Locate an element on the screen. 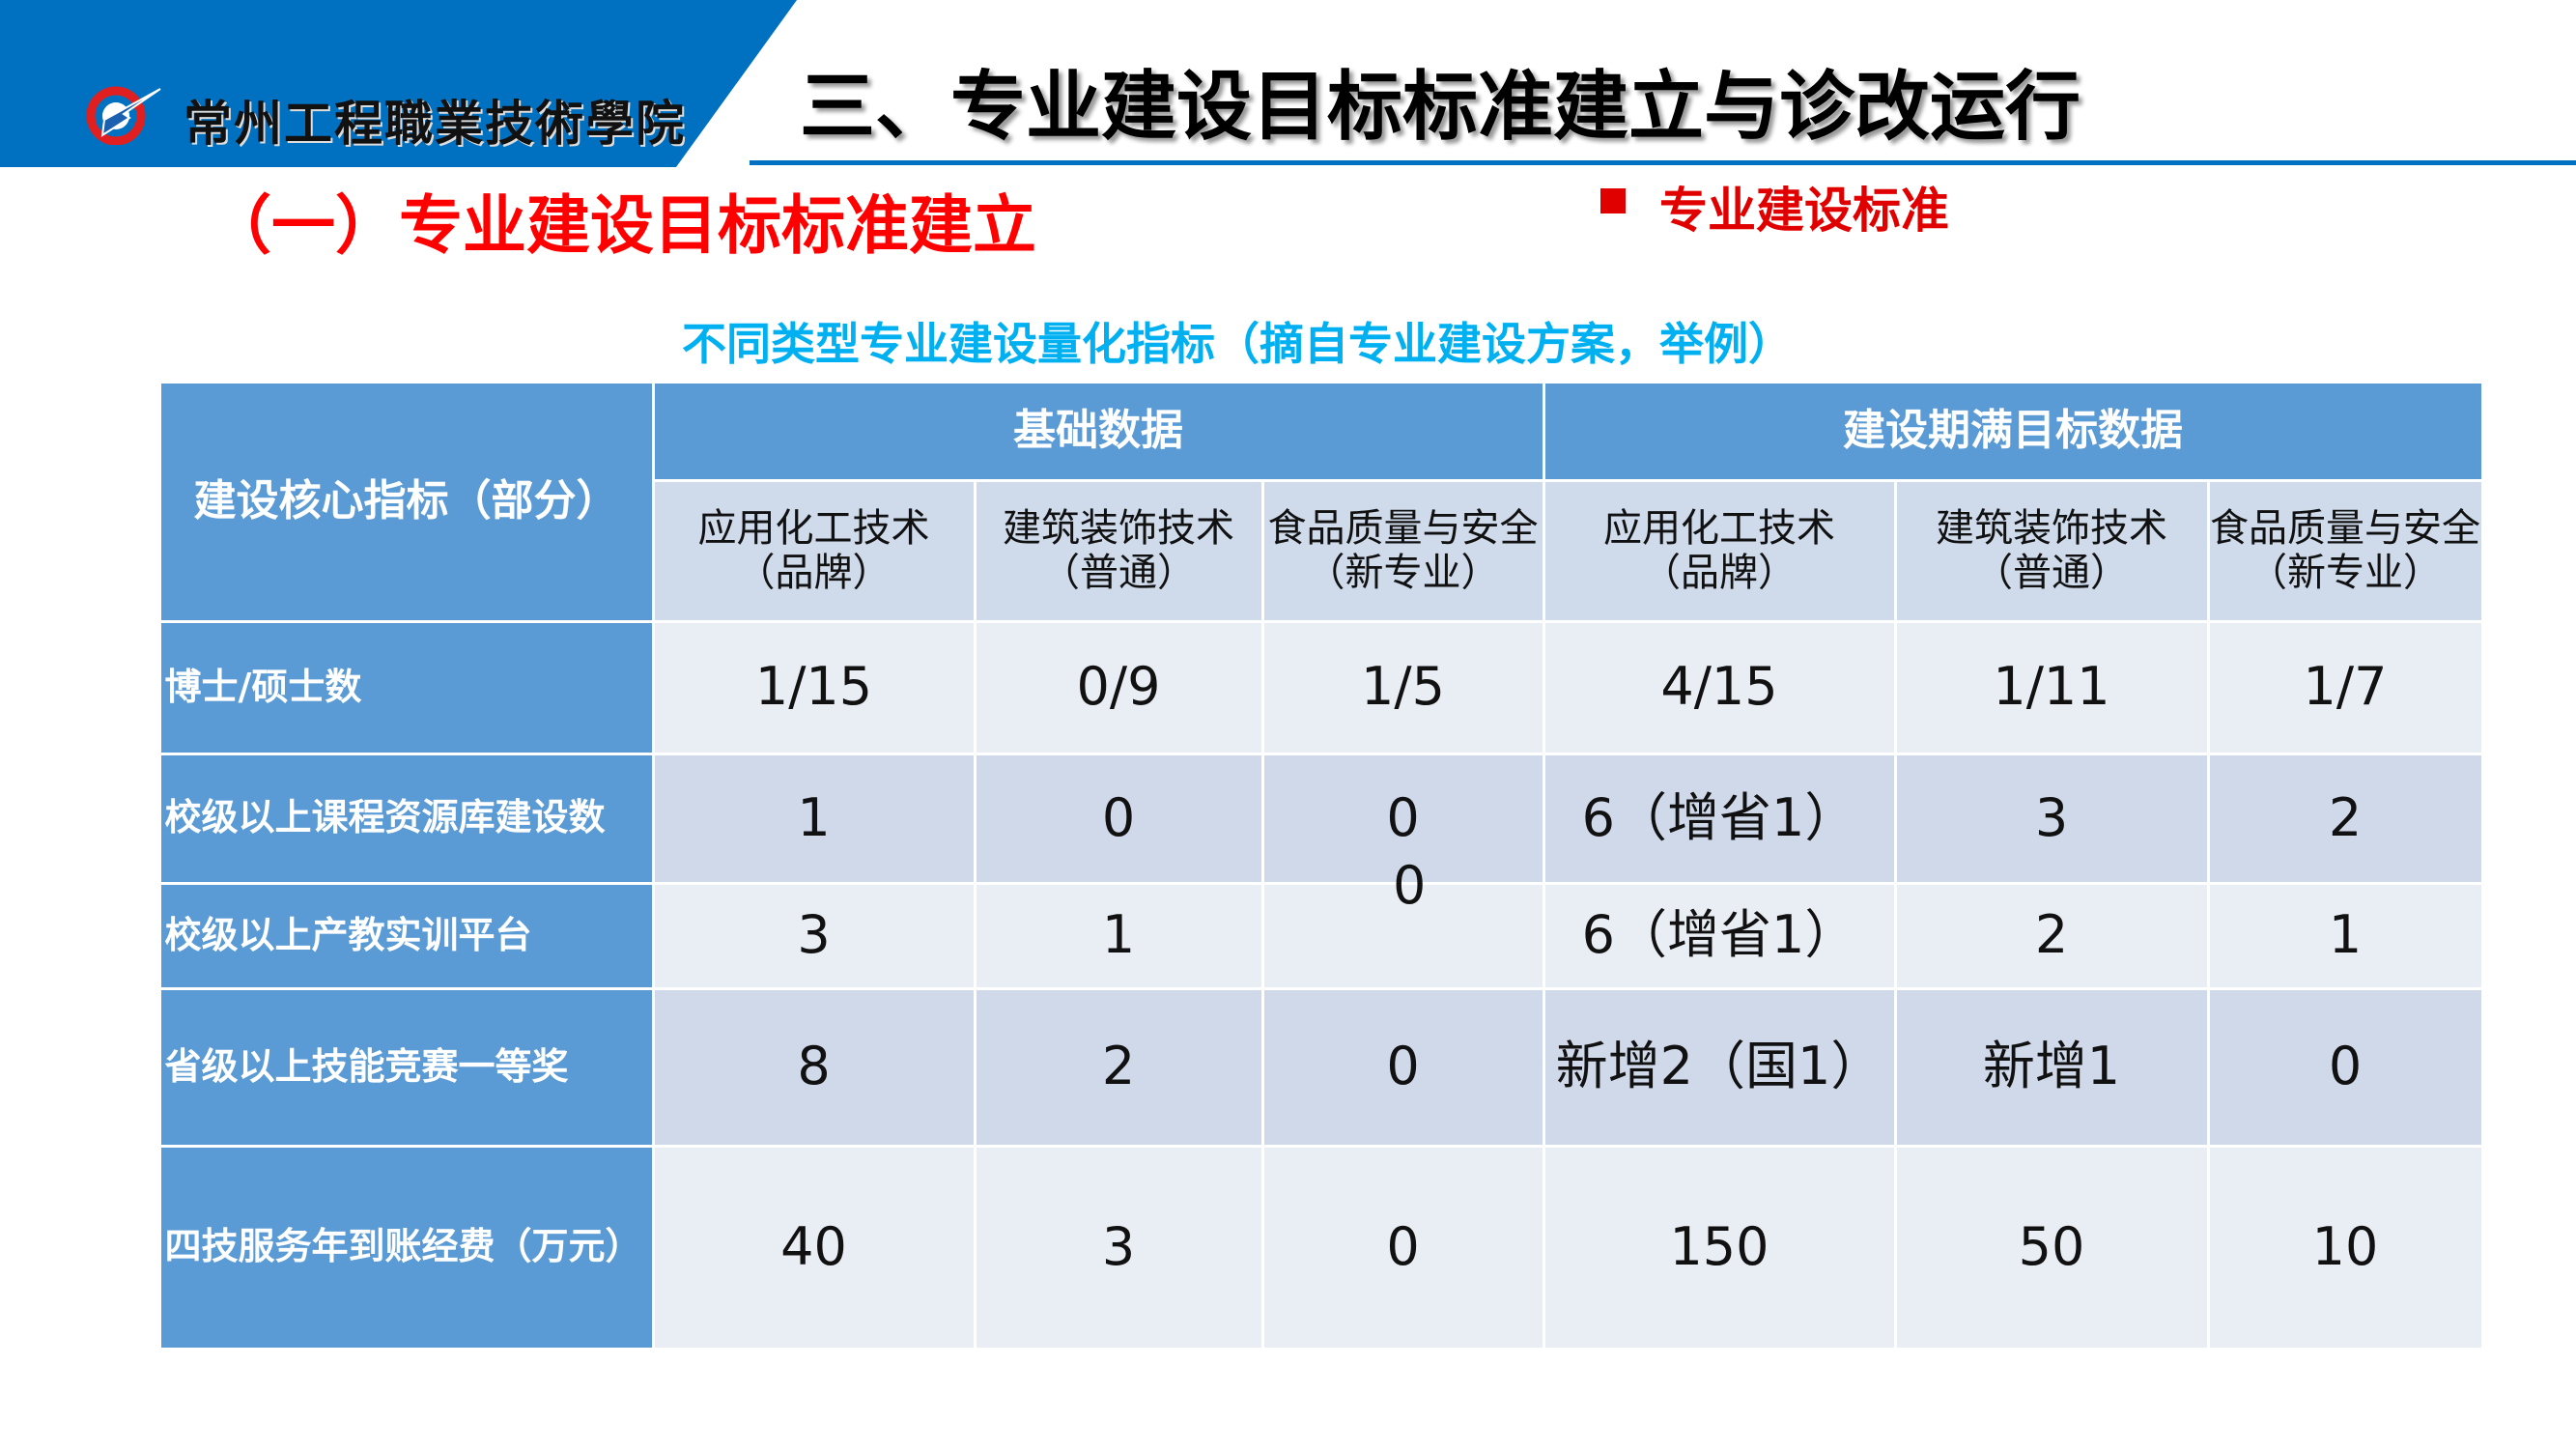 This screenshot has height=1450, width=2576. bullet-heading: 专业建设标准 is located at coordinates (1804, 211).